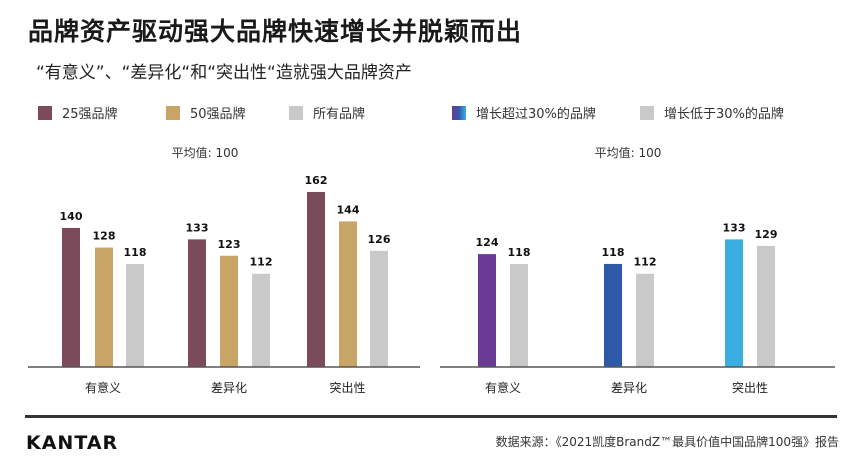  What do you see at coordinates (724, 114) in the screenshot?
I see `legend-label: 增长低于30%的品牌` at bounding box center [724, 114].